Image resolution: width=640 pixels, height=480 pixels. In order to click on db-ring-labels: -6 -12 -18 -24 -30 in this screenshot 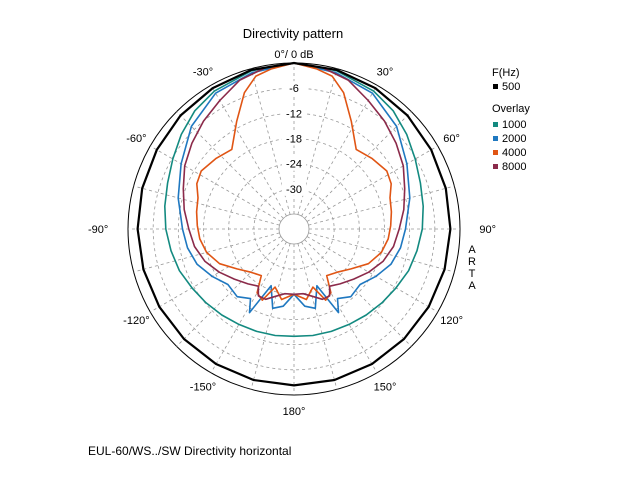, I will do `click(294, 138)`.